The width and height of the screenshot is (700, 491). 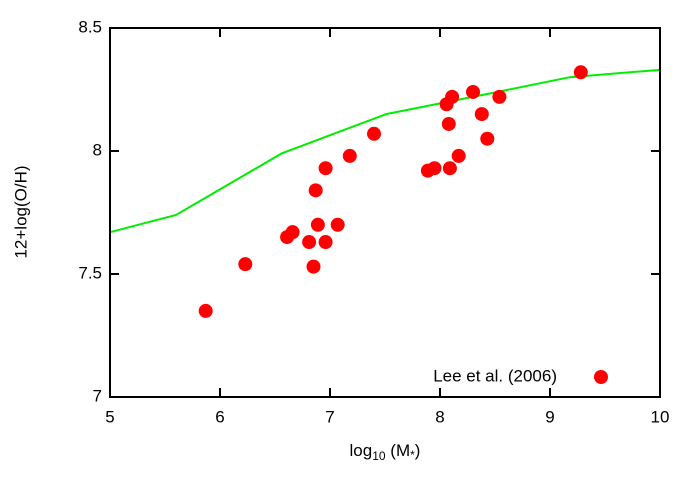 I want to click on x-axis-label: log10 (M*), so click(x=385, y=452).